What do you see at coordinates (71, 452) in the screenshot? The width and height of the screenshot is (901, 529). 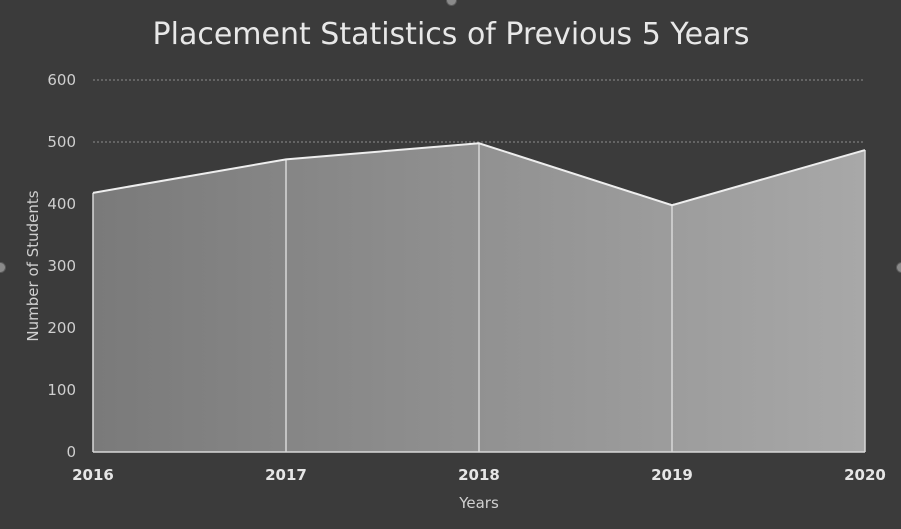 I see `y-tick-label: 0` at bounding box center [71, 452].